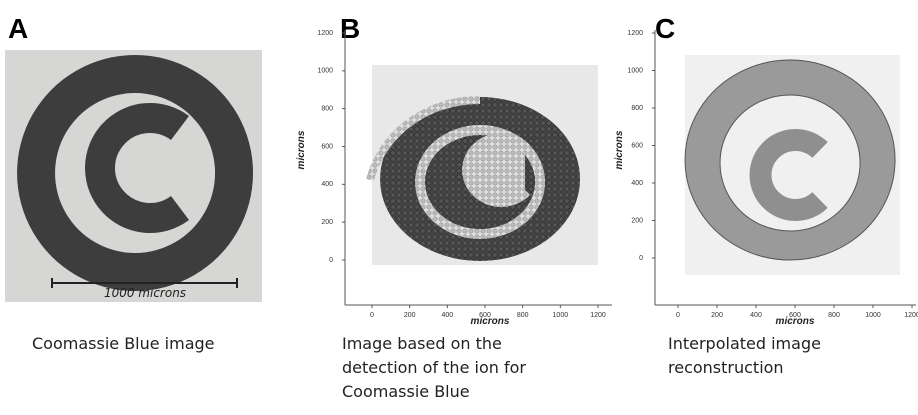 The image size is (918, 415). What do you see at coordinates (123, 343) in the screenshot?
I see `caption: Coomassie Blue image` at bounding box center [123, 343].